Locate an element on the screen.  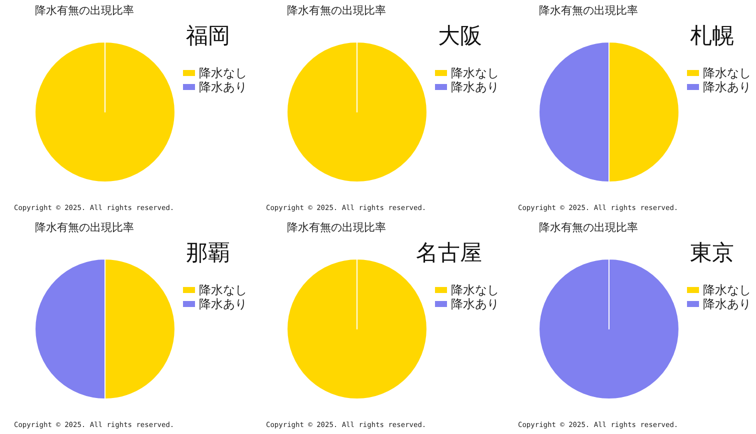
chart-title: 大阪 is located at coordinates (460, 36).